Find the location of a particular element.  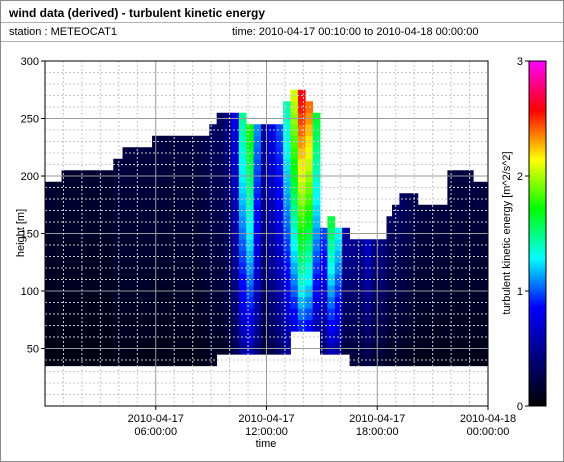

subheader-divider is located at coordinates (282, 41).